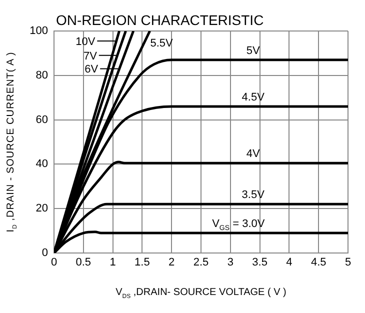  What do you see at coordinates (90, 56) in the screenshot?
I see `annotation: 7V` at bounding box center [90, 56].